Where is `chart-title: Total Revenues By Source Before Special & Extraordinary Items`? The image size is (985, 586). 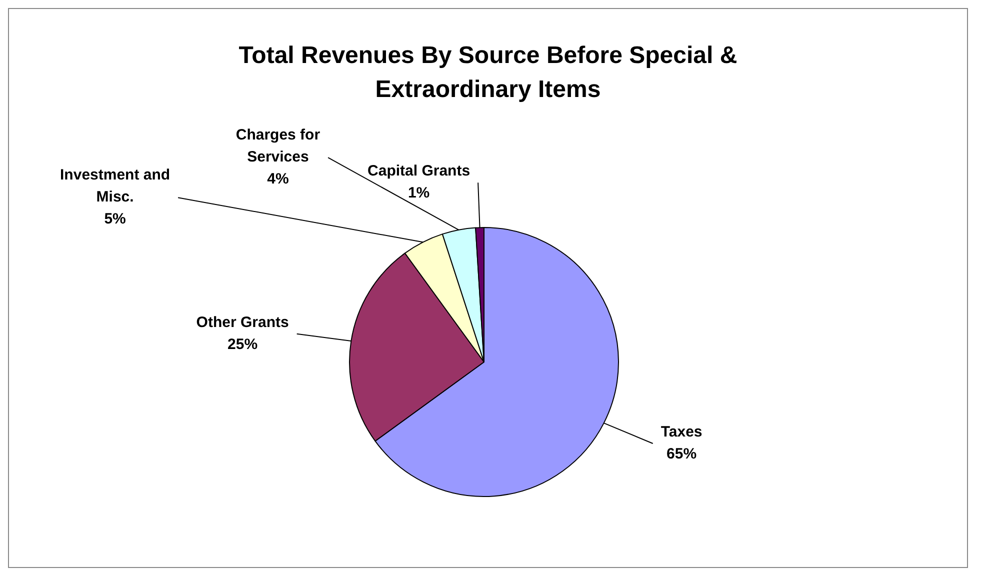 chart-title: Total Revenues By Source Before Special & Extraordinary Items is located at coordinates (488, 73).